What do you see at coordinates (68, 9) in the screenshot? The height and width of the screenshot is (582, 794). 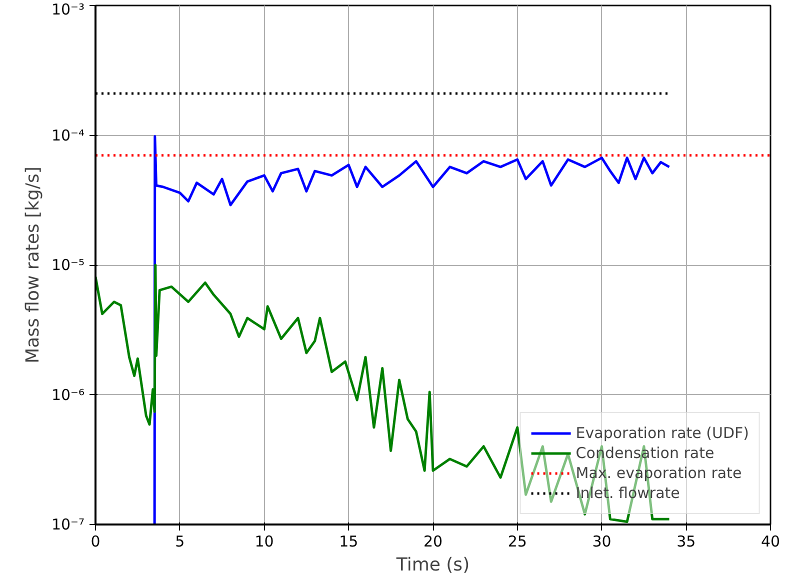 I see `y-tick-label: 10⁻³` at bounding box center [68, 9].